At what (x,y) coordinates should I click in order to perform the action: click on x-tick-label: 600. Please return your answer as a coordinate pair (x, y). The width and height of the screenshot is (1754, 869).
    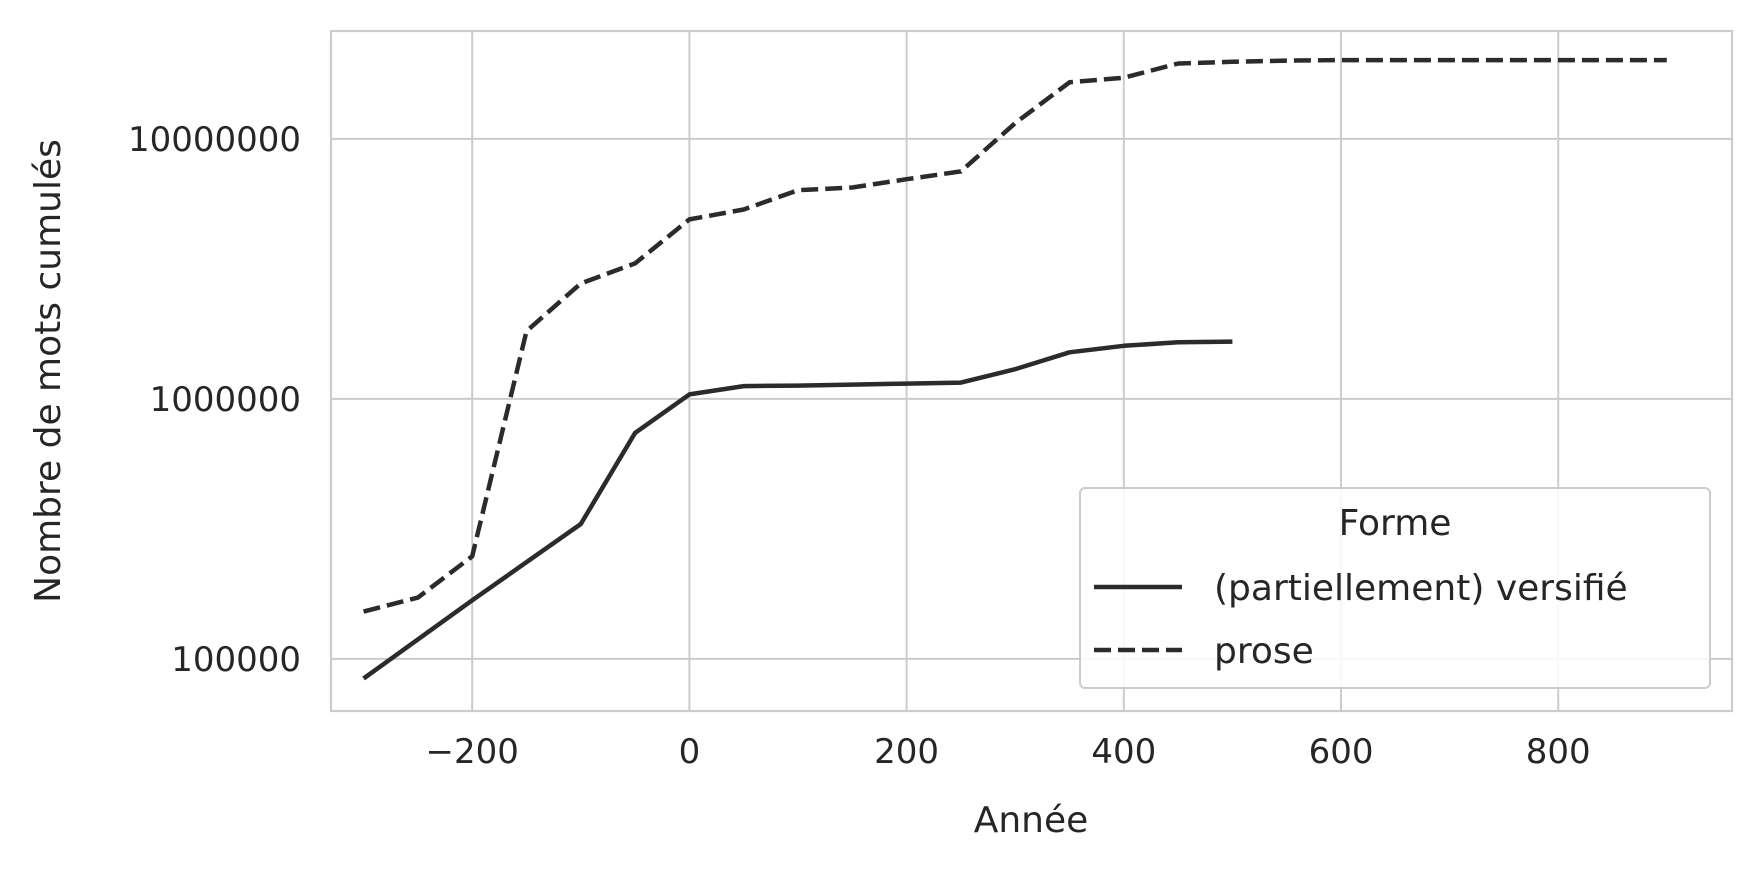
    Looking at the image, I should click on (1341, 752).